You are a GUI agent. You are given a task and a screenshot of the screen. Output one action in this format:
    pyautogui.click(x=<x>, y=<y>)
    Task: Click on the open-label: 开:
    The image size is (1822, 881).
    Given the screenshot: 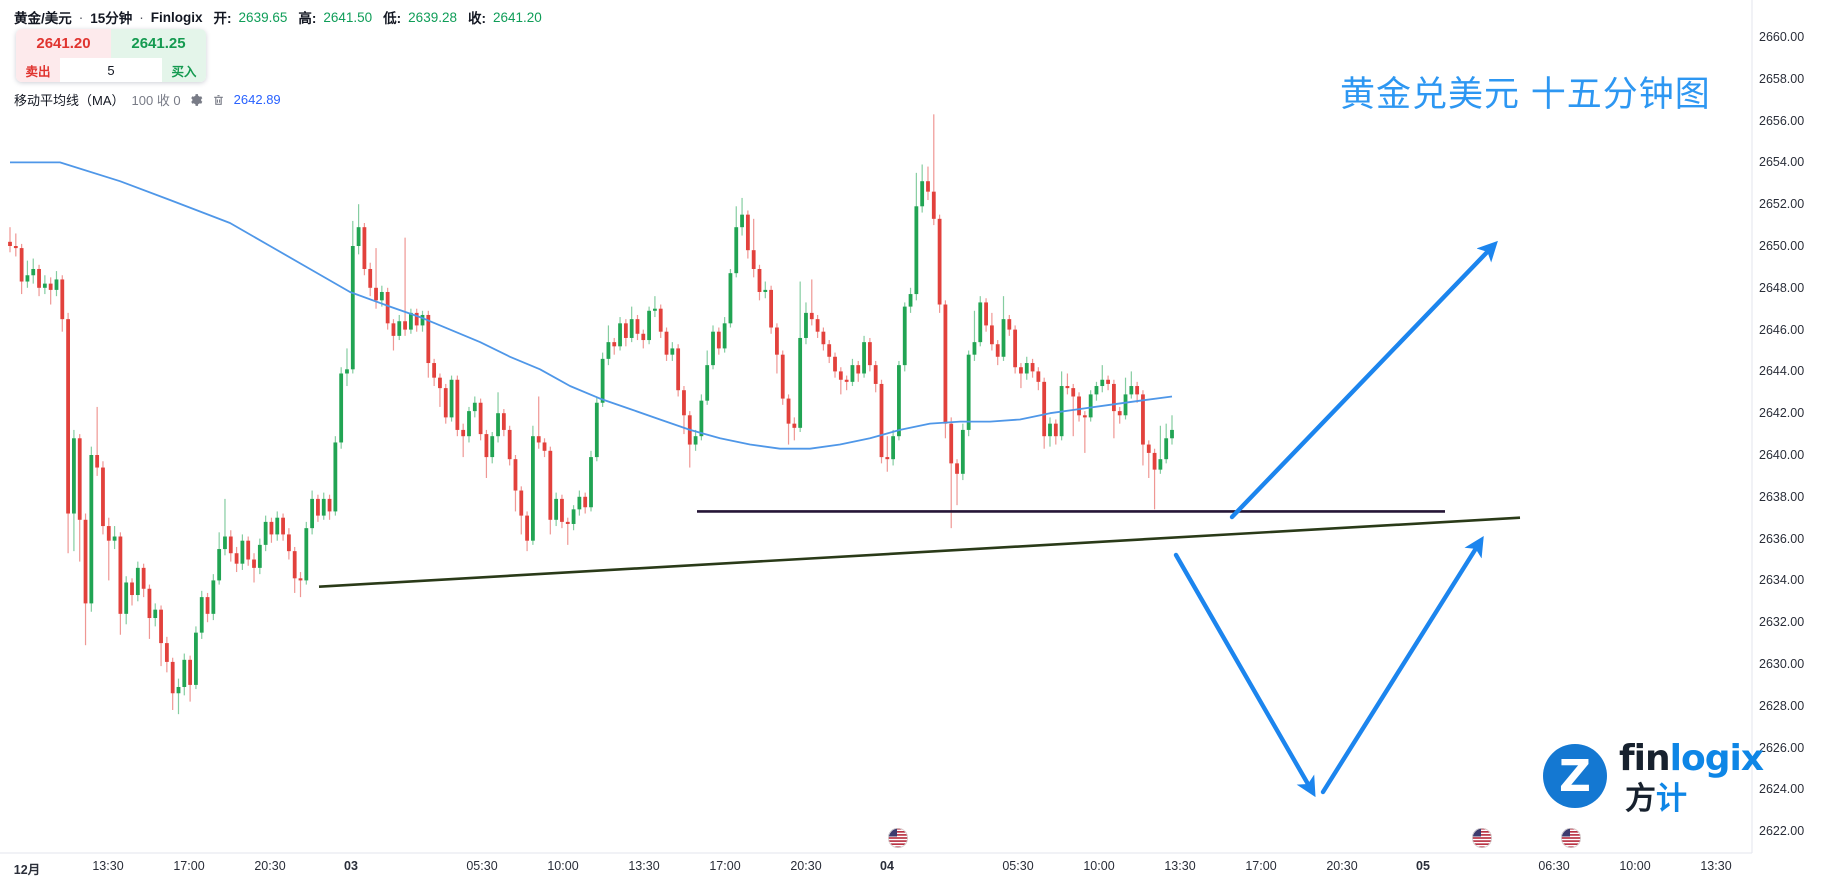 What is the action you would take?
    pyautogui.click(x=222, y=18)
    